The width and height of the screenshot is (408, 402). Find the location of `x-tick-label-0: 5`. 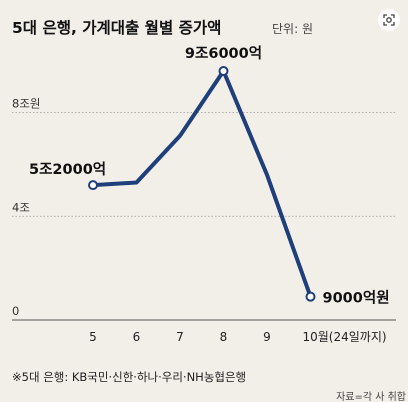

x-tick-label-0: 5 is located at coordinates (93, 337).